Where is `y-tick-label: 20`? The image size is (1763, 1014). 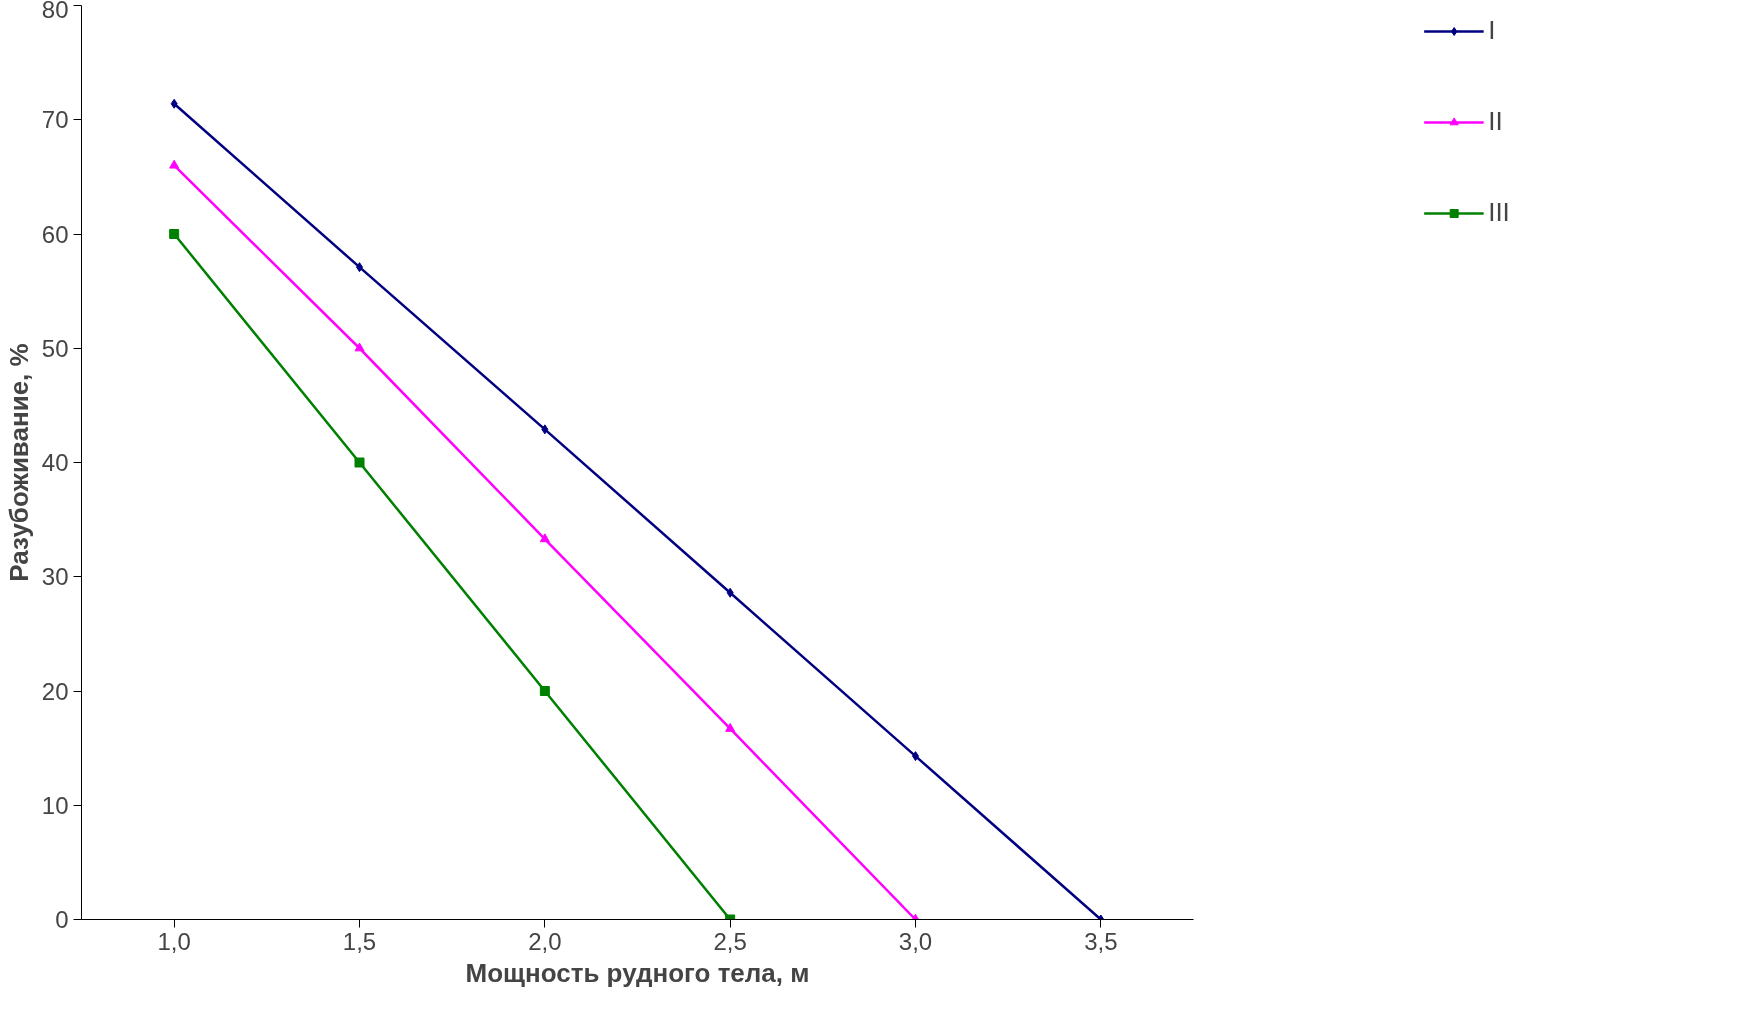 y-tick-label: 20 is located at coordinates (55, 691).